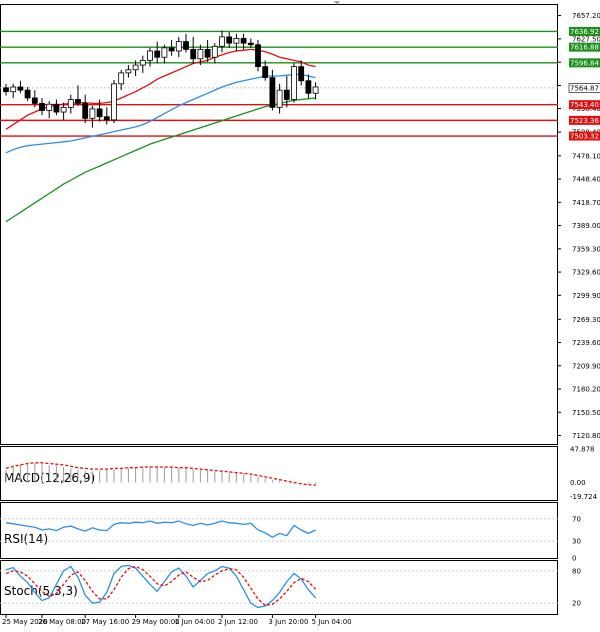 Image resolution: width=600 pixels, height=632 pixels. I want to click on price-tick-label: 7418.70, so click(586, 203).